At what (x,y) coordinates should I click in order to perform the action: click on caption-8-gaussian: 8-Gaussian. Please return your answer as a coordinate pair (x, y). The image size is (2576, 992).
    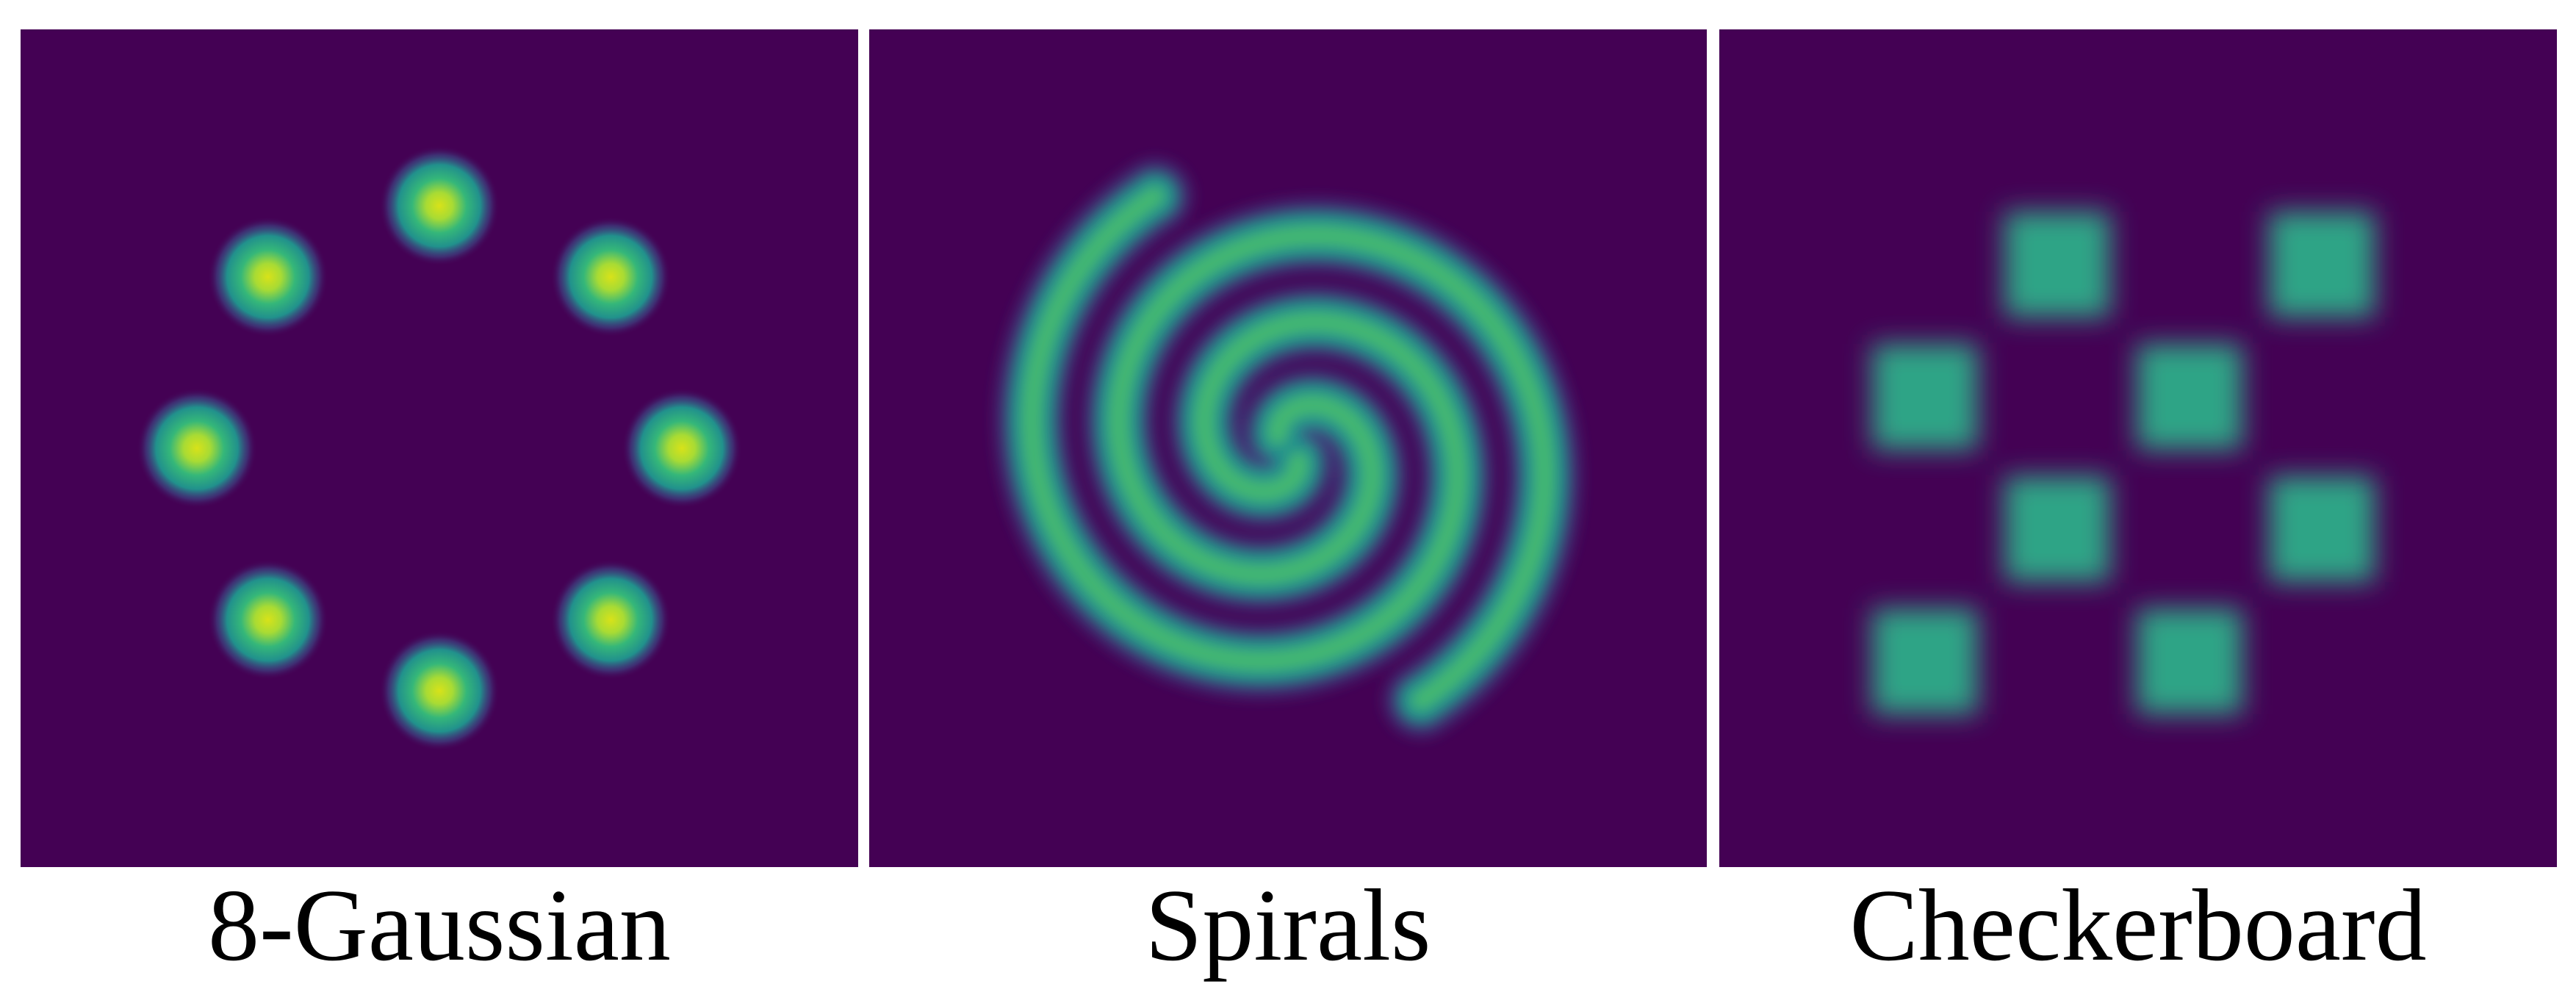
    Looking at the image, I should click on (440, 925).